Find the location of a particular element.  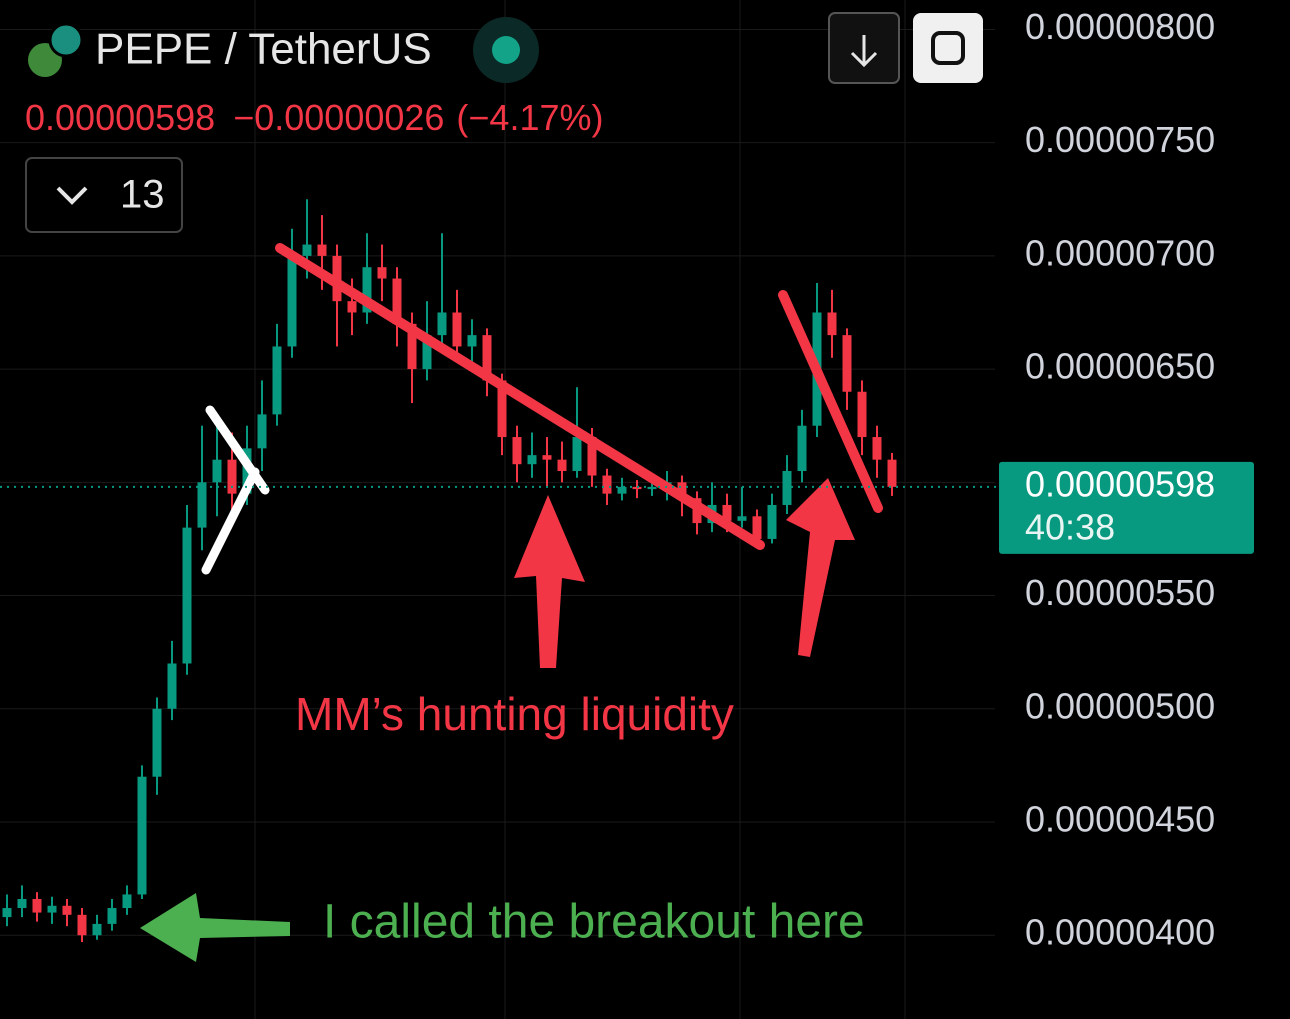

y-tick-label: 0.00000450 is located at coordinates (1120, 819).